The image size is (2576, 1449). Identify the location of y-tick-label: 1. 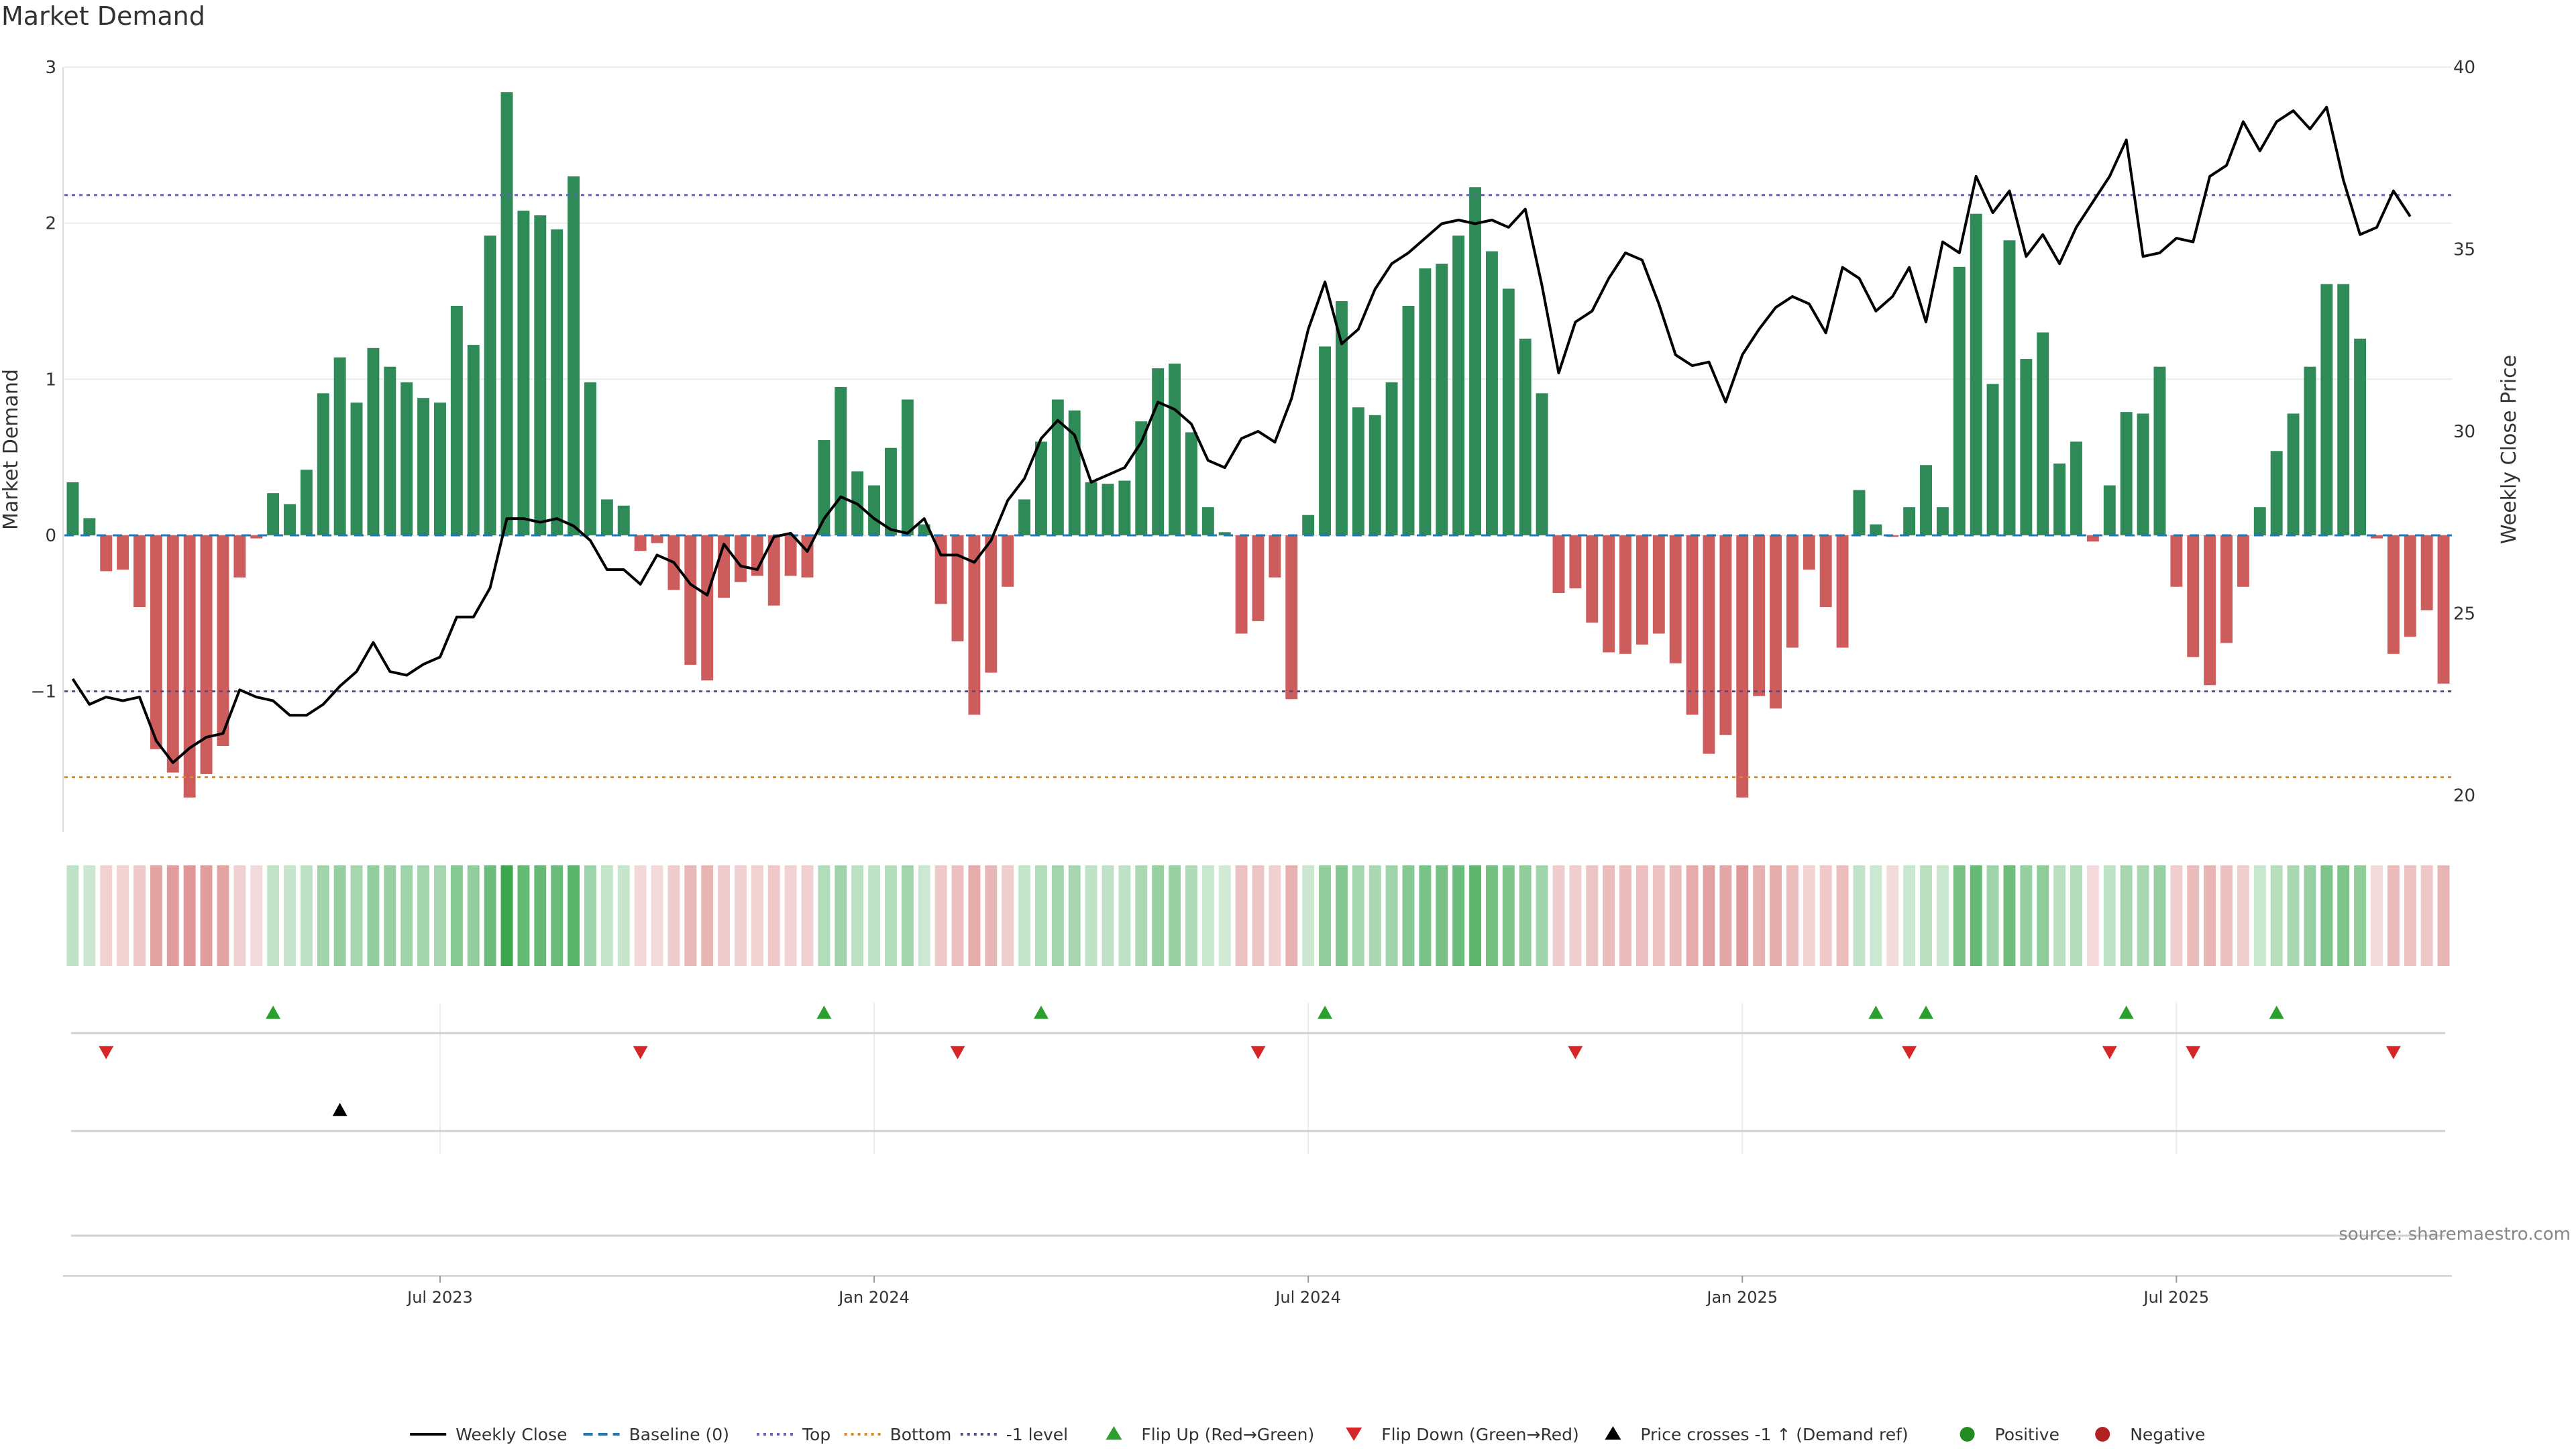
(50, 380).